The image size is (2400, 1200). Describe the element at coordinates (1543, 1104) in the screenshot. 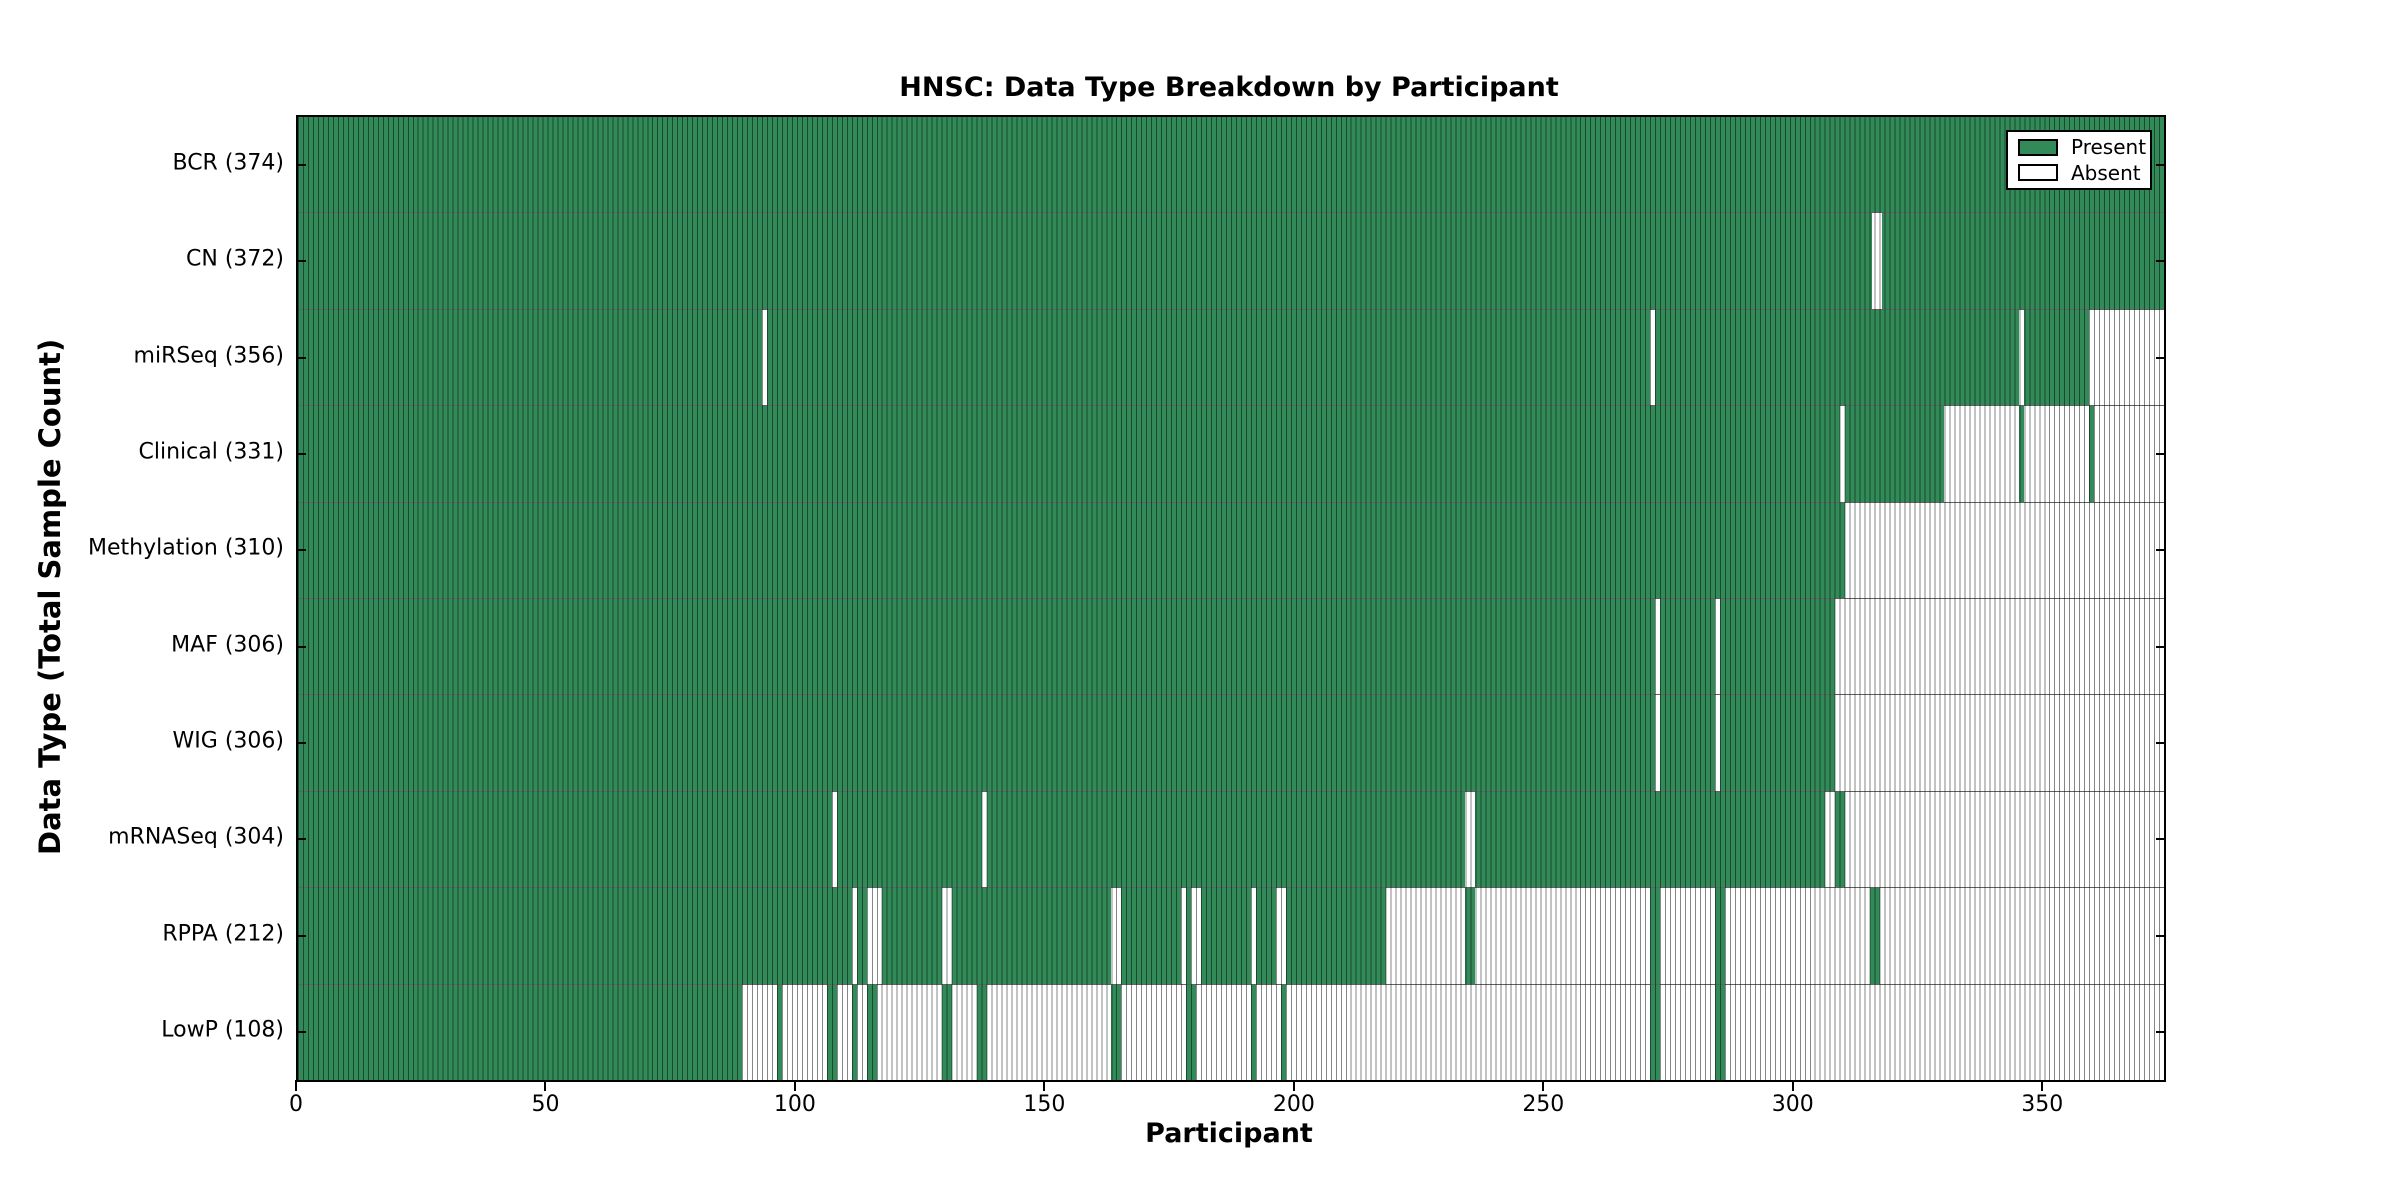

I see `x-tick-label: 250` at that location.